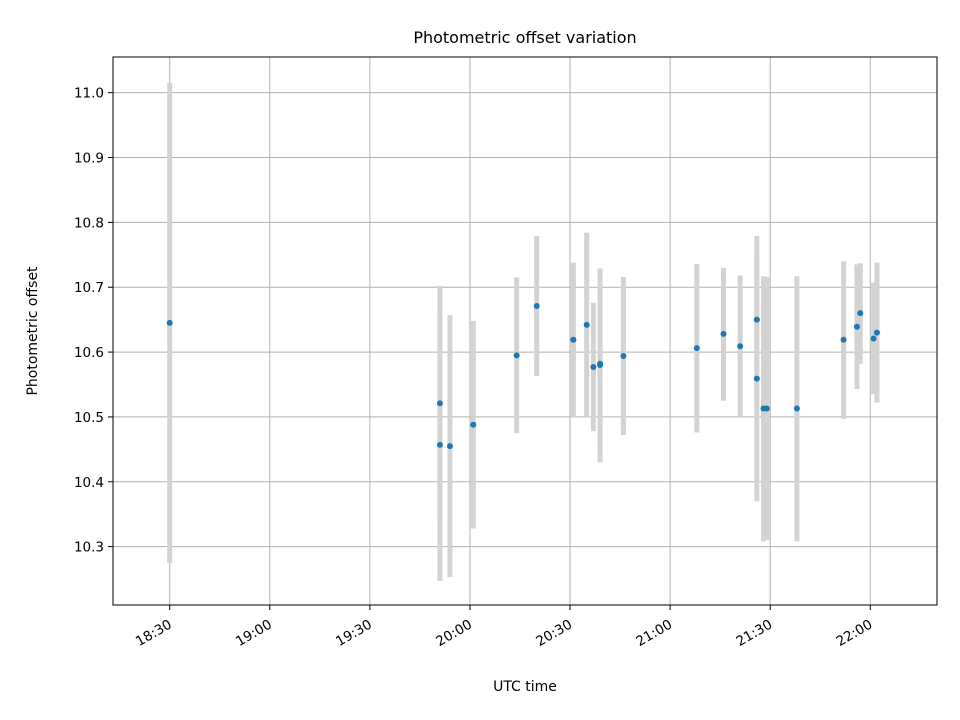  What do you see at coordinates (89, 159) in the screenshot?
I see `y-tick-label: 10.9` at bounding box center [89, 159].